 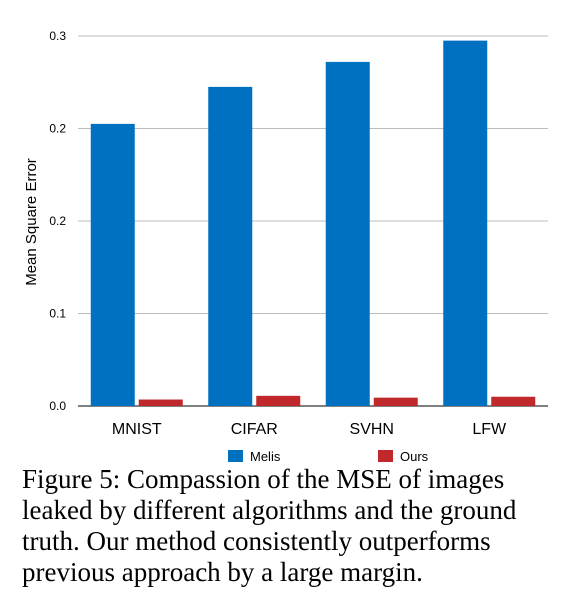 What do you see at coordinates (465, 223) in the screenshot?
I see `bar-melis-lfw` at bounding box center [465, 223].